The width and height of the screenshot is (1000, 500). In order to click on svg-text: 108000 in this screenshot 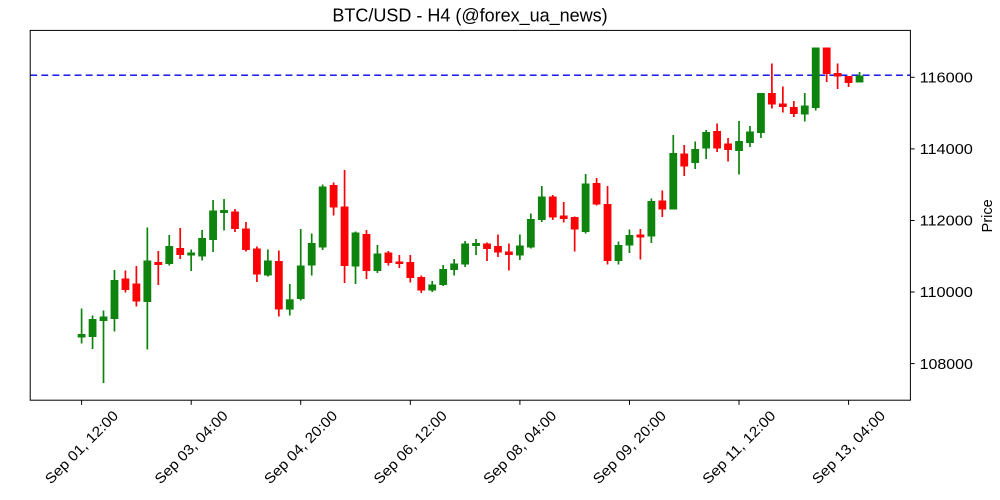, I will do `click(946, 365)`.